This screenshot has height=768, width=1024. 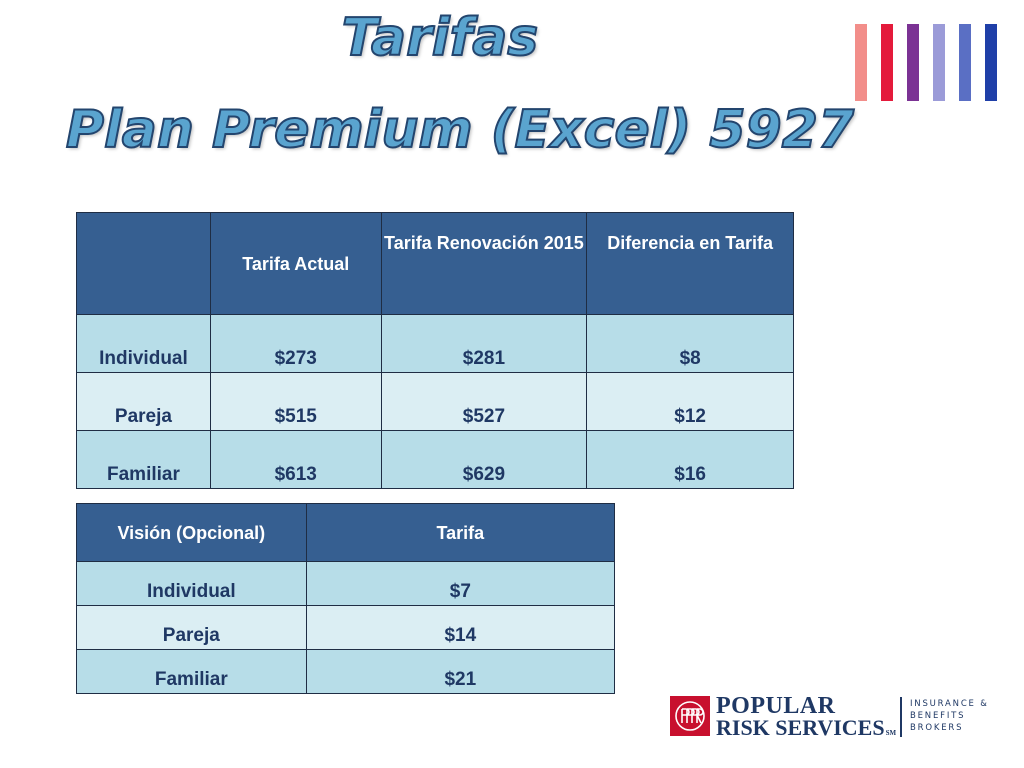 I want to click on cell-actual: $273, so click(x=295, y=343).